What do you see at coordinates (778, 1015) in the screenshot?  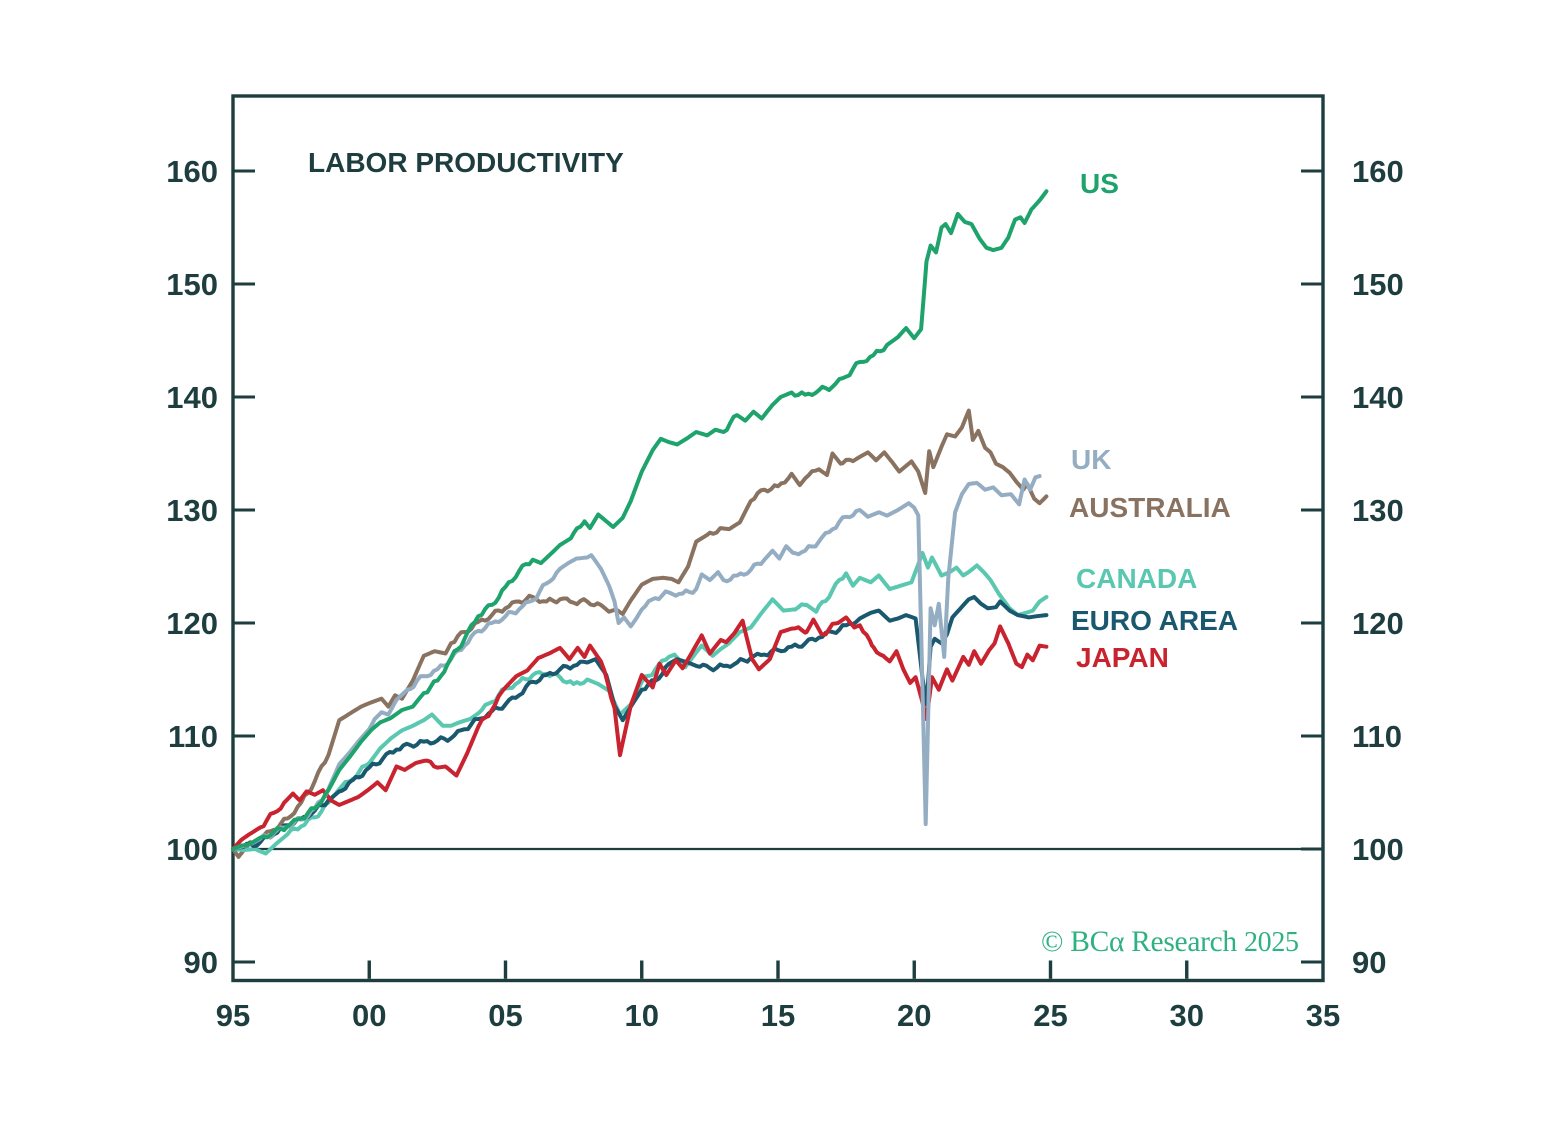 I see `svg-text: 15` at bounding box center [778, 1015].